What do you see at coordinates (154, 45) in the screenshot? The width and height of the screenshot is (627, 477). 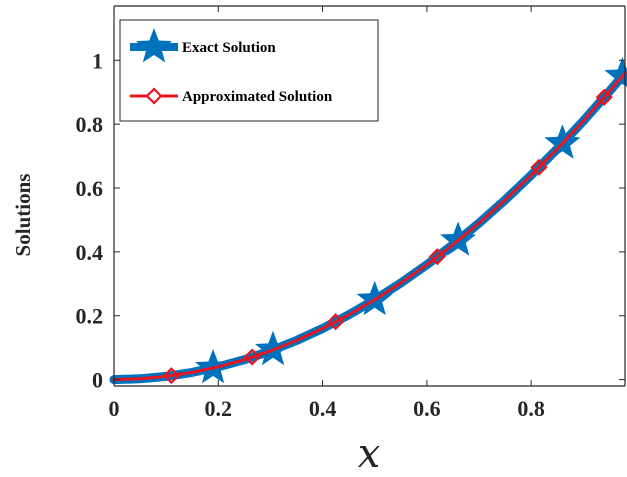 I see `legend-star-icon` at bounding box center [154, 45].